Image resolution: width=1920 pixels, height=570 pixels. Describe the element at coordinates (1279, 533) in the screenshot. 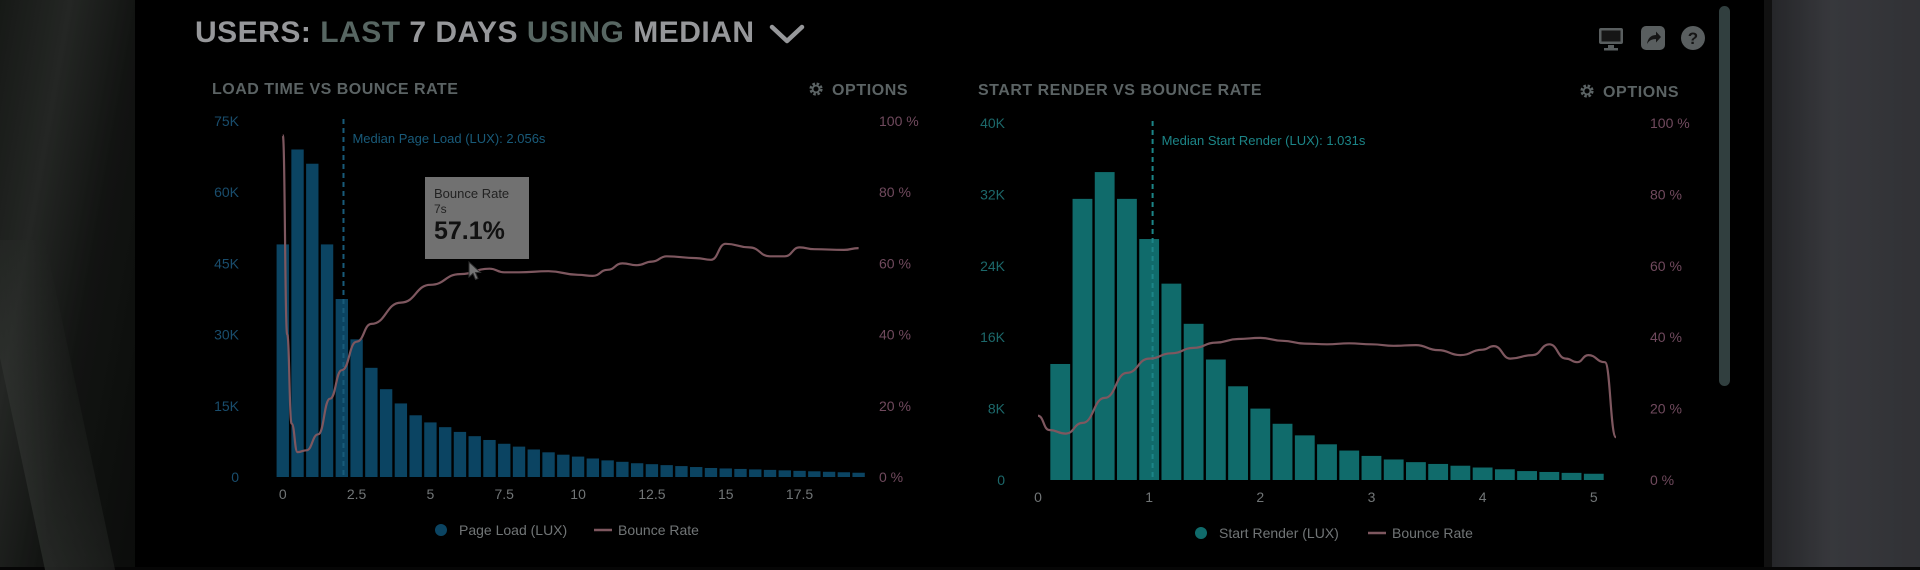

I see `chart2-legend-bars: Start Render (LUX)` at that location.